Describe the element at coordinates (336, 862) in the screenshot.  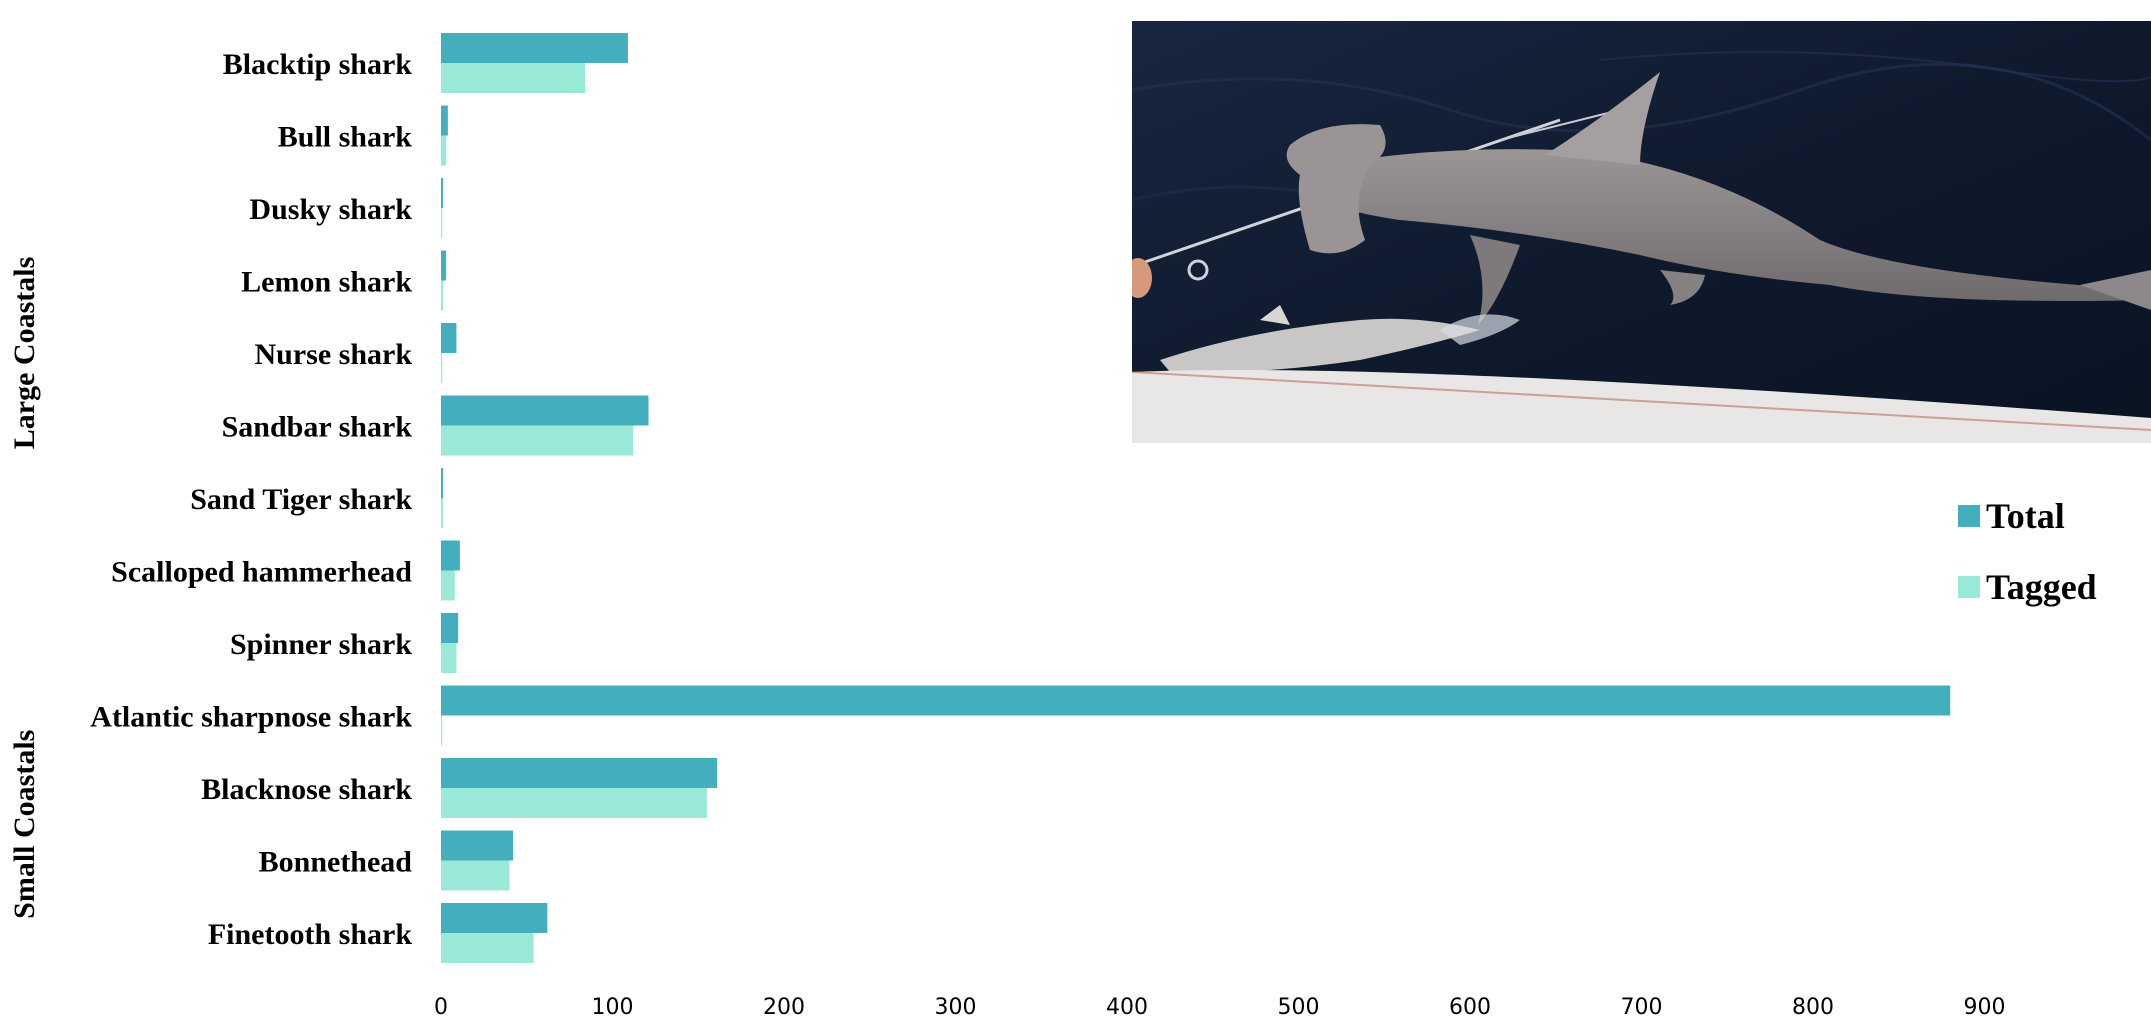
I see `category-label-bonnethead: Bonnethead` at that location.